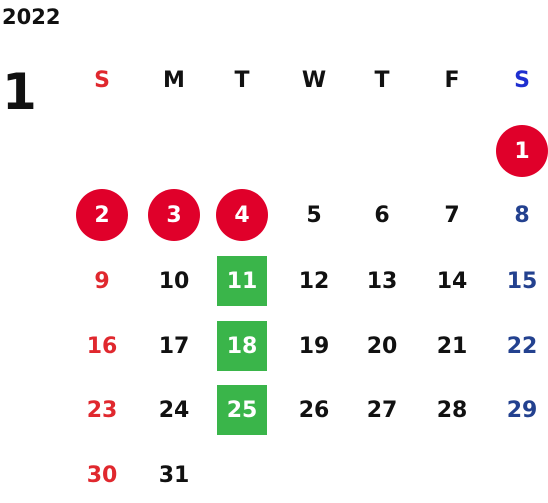 The width and height of the screenshot is (548, 503). What do you see at coordinates (522, 281) in the screenshot?
I see `day-15: 15` at bounding box center [522, 281].